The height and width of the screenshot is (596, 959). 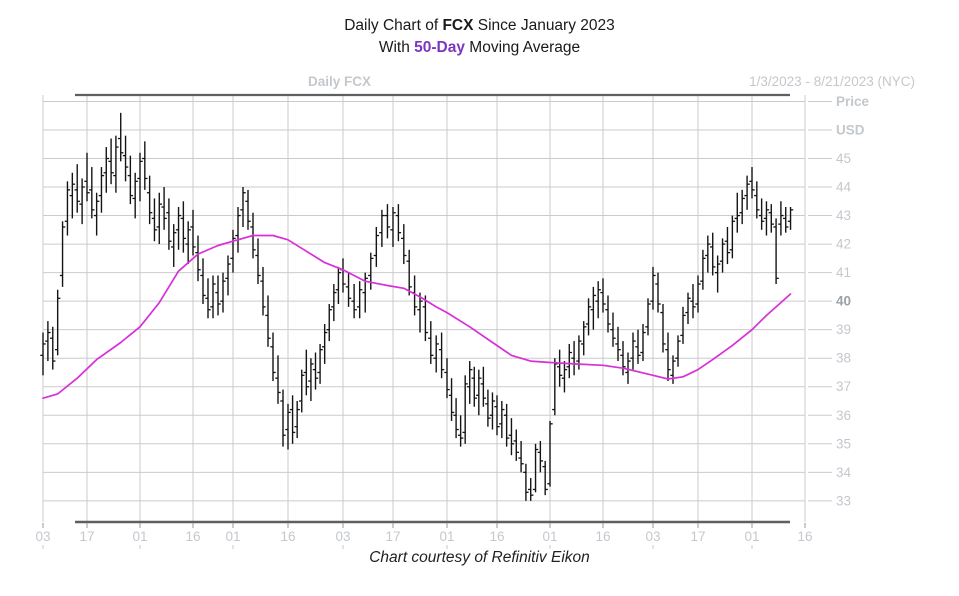 I want to click on y-tick-label: 44, so click(x=844, y=187).